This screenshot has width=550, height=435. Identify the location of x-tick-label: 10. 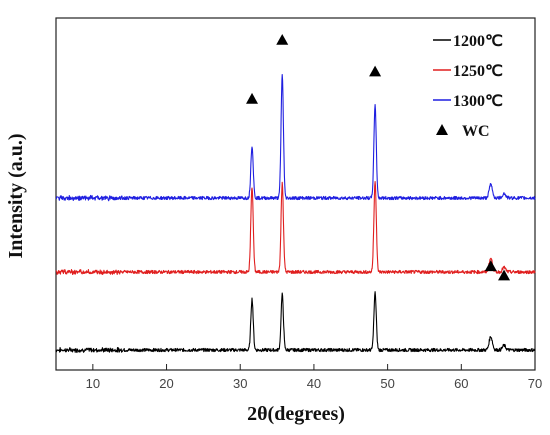
(93, 383).